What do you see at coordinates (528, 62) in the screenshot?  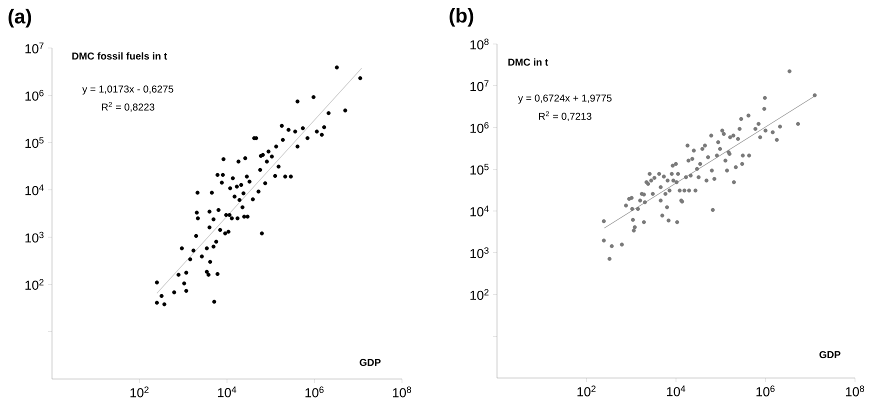 I see `y-axis-title: DMC in t` at bounding box center [528, 62].